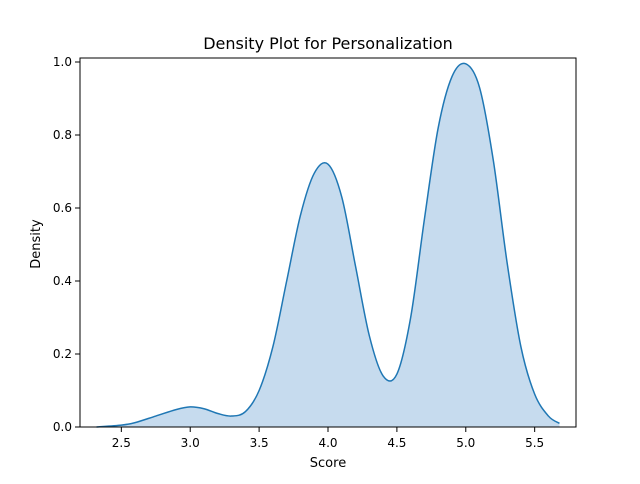 The image size is (640, 484). I want to click on y-tick-label: 0.6, so click(62, 208).